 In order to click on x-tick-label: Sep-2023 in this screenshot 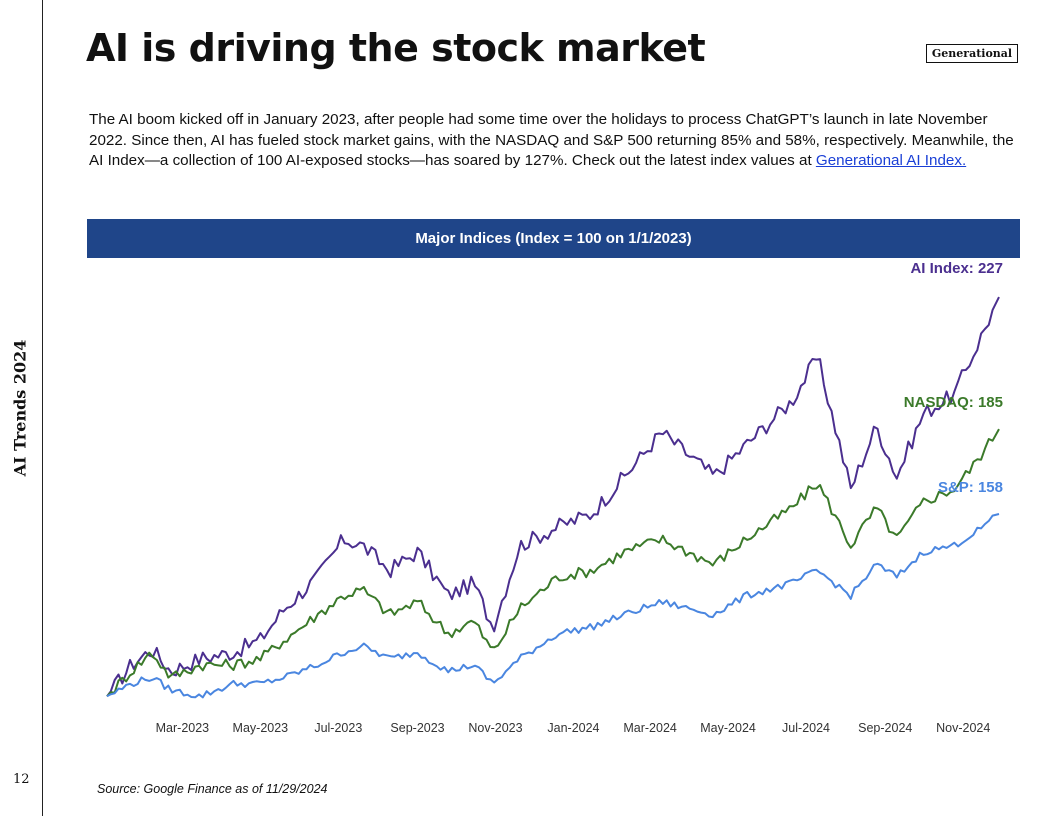, I will do `click(417, 728)`.